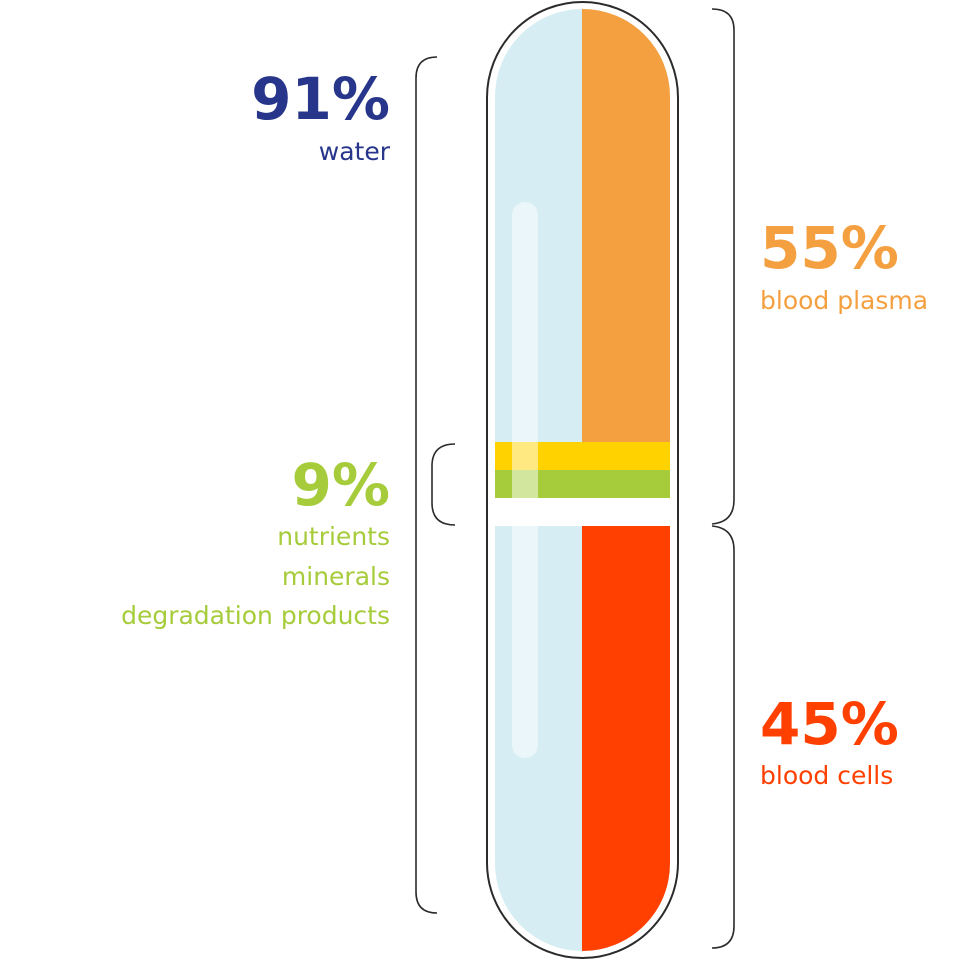 The image size is (960, 960). What do you see at coordinates (426, 485) in the screenshot?
I see `water-bracket` at bounding box center [426, 485].